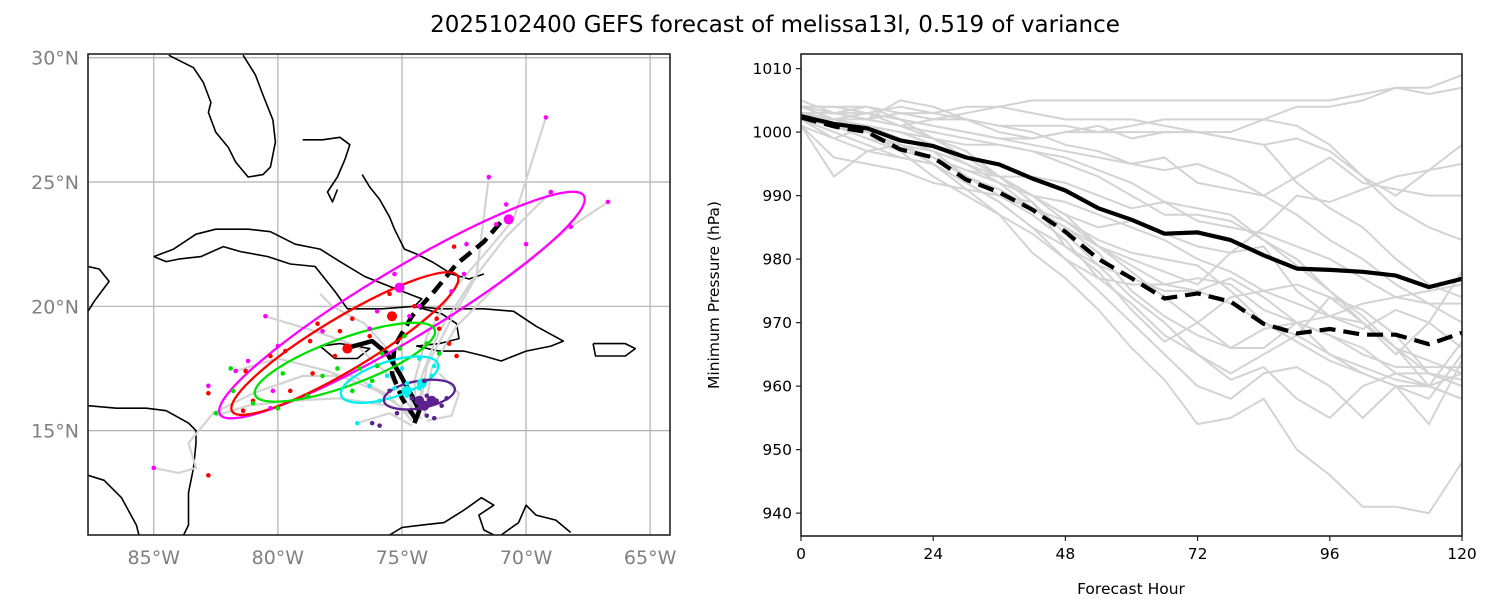 This screenshot has width=1496, height=614. What do you see at coordinates (1198, 554) in the screenshot?
I see `x-tick-label: 72` at bounding box center [1198, 554].